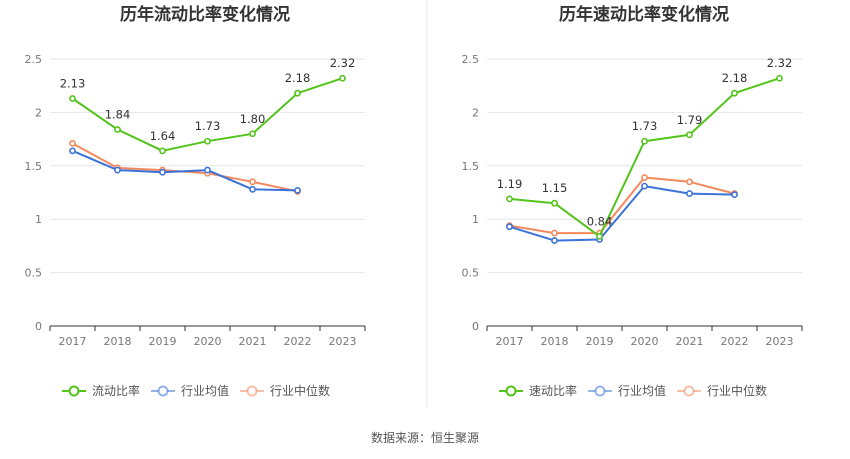 This screenshot has height=459, width=850. What do you see at coordinates (163, 136) in the screenshot?
I see `data-label: 1.64` at bounding box center [163, 136].